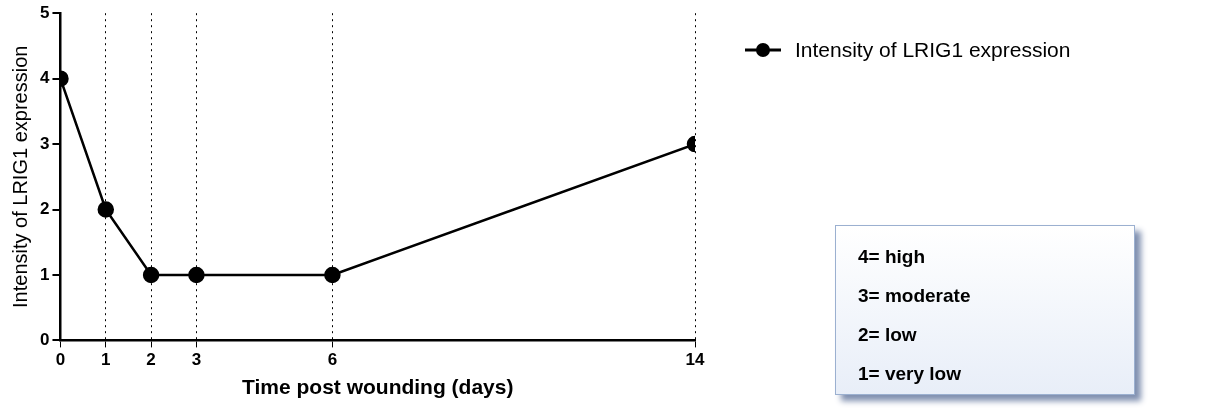  I want to click on y-tick-label: 3, so click(44, 143).